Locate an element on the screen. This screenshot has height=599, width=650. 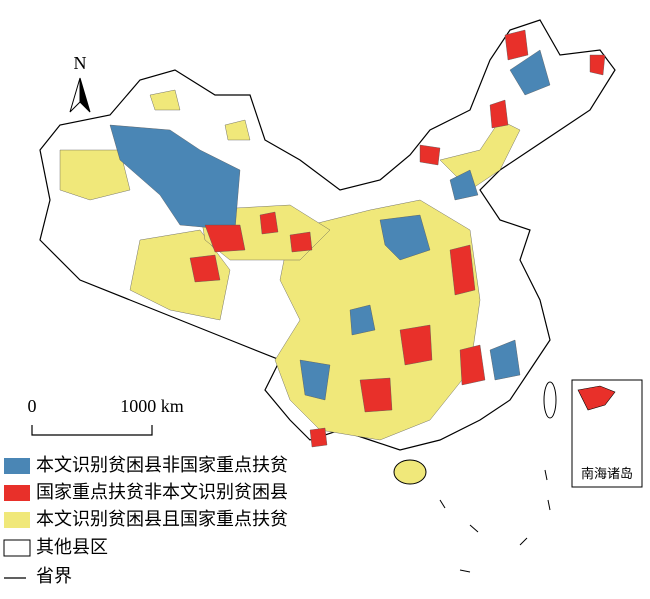
legend-label: 本文识别贫困县且国家重点扶贫 is located at coordinates (162, 519).